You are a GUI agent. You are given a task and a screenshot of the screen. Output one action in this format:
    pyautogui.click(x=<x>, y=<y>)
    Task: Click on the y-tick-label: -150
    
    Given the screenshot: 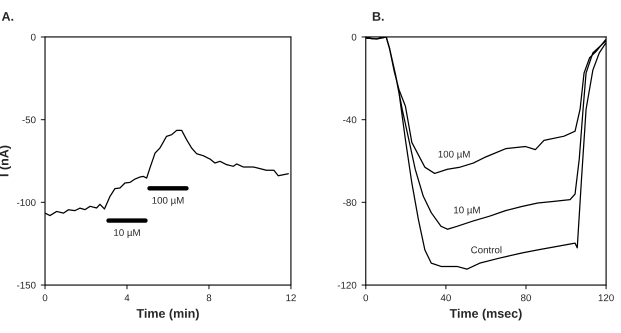 What is the action you would take?
    pyautogui.click(x=26, y=285)
    